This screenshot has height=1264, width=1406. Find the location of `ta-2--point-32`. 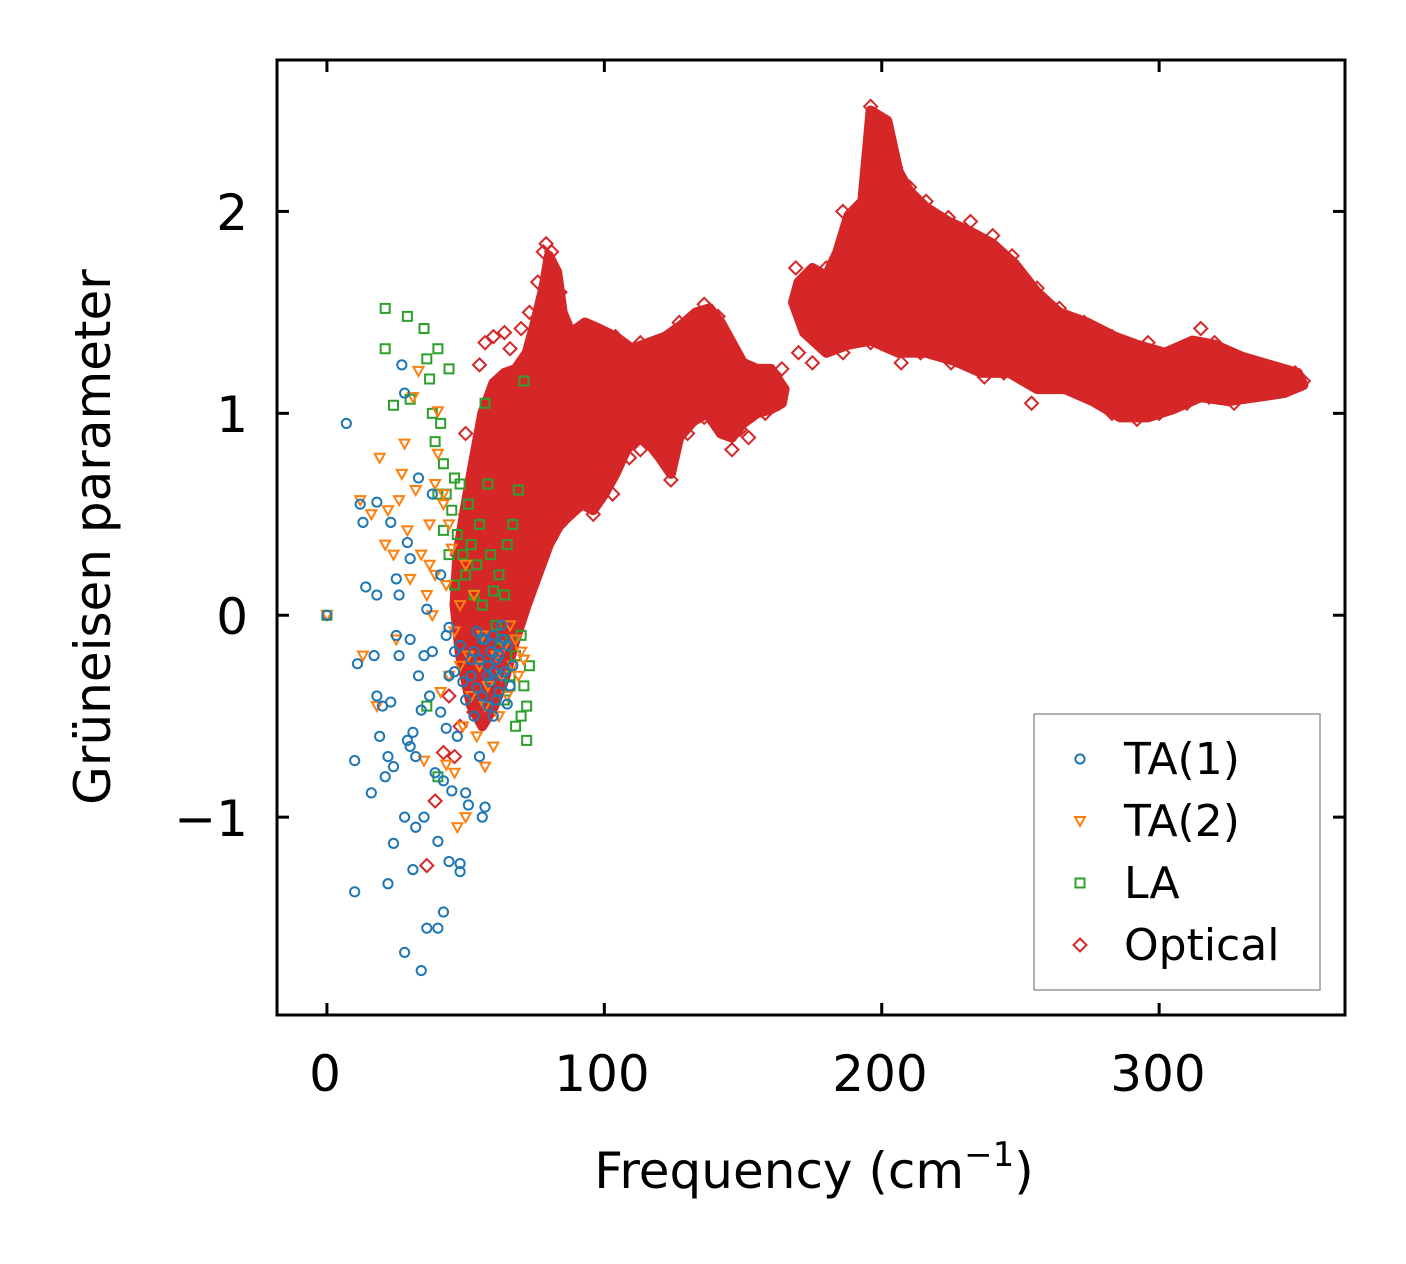

ta-2--point-32 is located at coordinates (460, 606).